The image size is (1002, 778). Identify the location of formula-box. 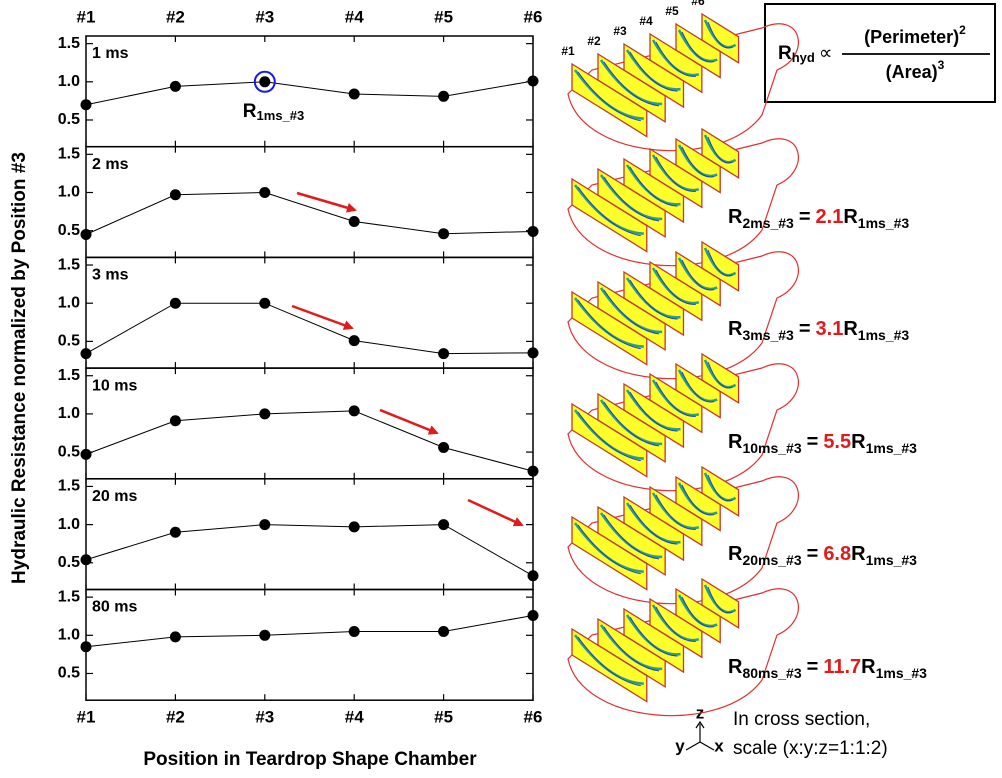
(880, 53).